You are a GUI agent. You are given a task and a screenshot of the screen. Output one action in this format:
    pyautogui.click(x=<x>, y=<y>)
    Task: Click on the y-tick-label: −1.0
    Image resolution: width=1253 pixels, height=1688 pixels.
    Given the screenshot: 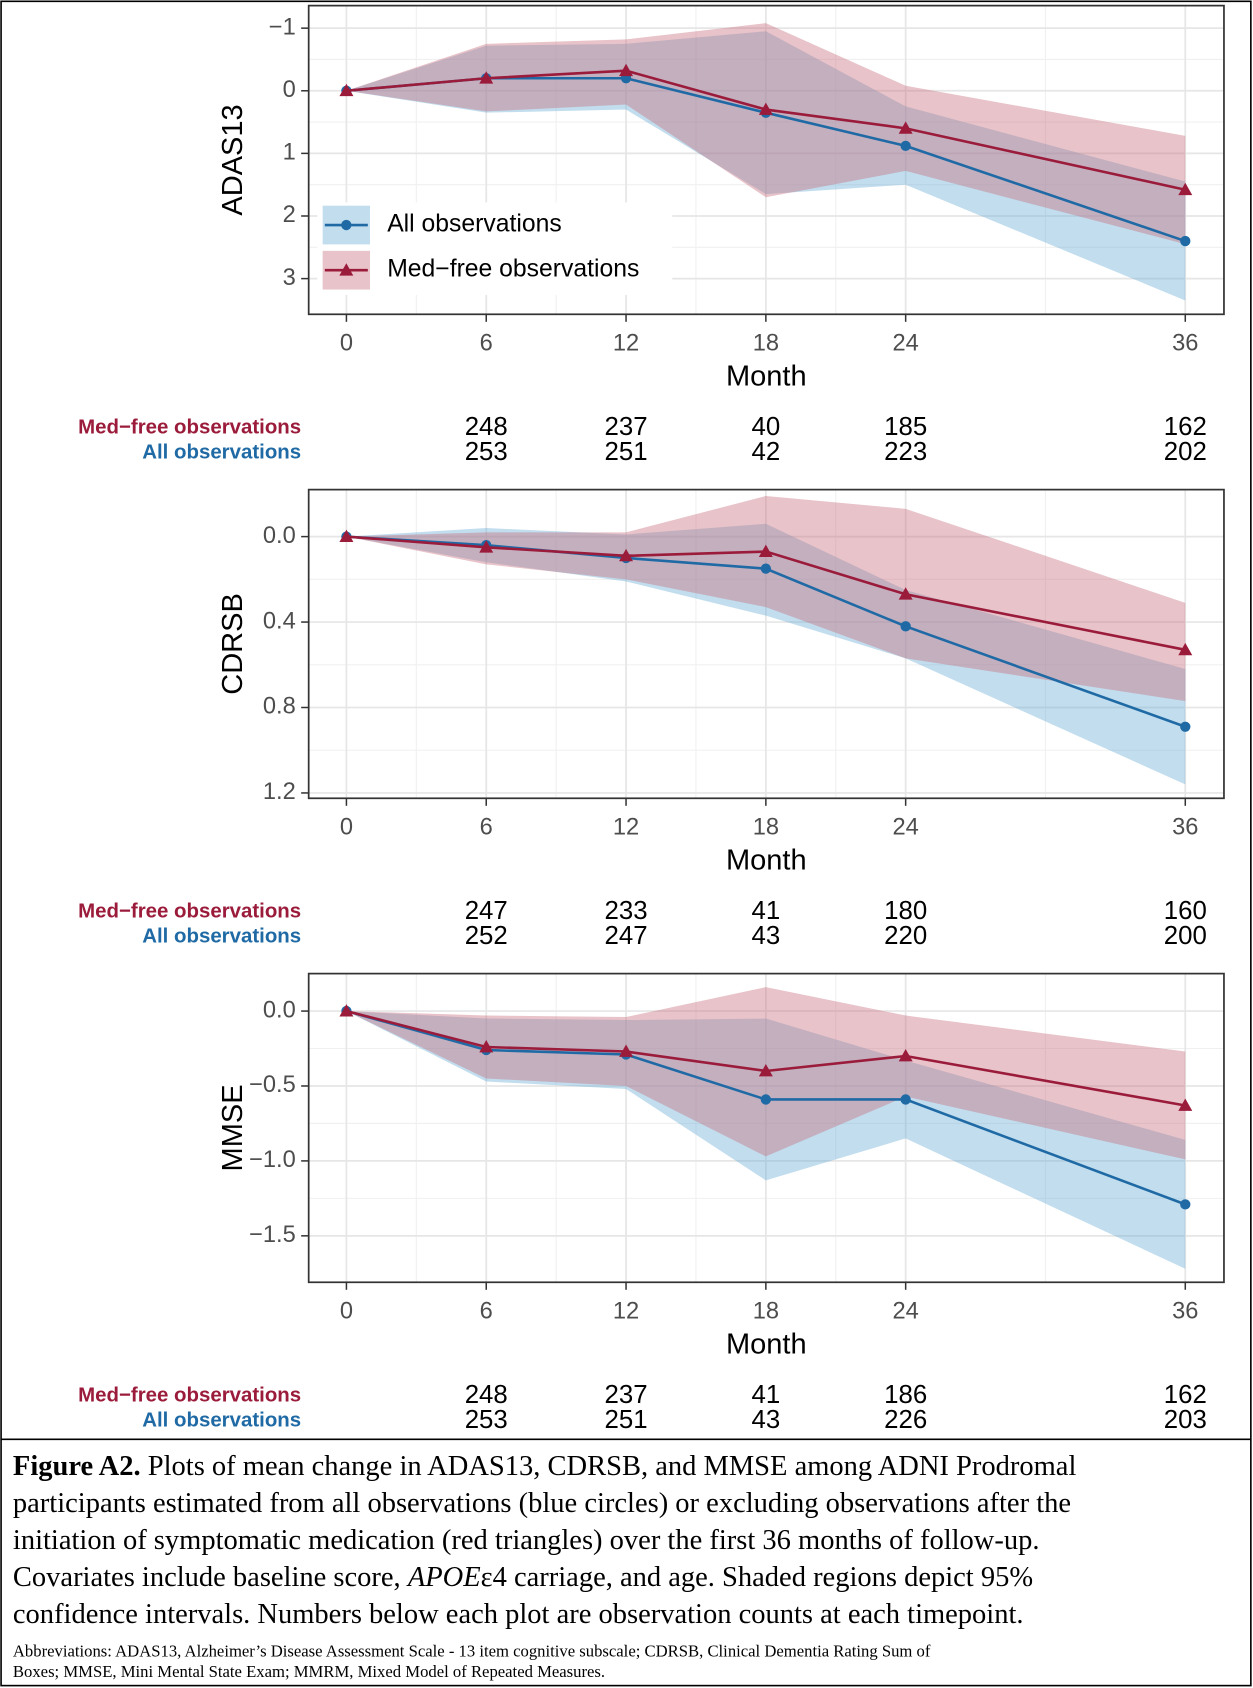 What is the action you would take?
    pyautogui.click(x=272, y=1160)
    